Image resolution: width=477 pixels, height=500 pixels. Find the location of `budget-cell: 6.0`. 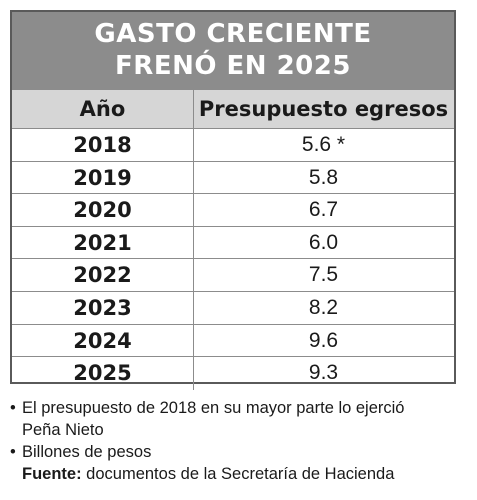

budget-cell: 6.0 is located at coordinates (323, 242).